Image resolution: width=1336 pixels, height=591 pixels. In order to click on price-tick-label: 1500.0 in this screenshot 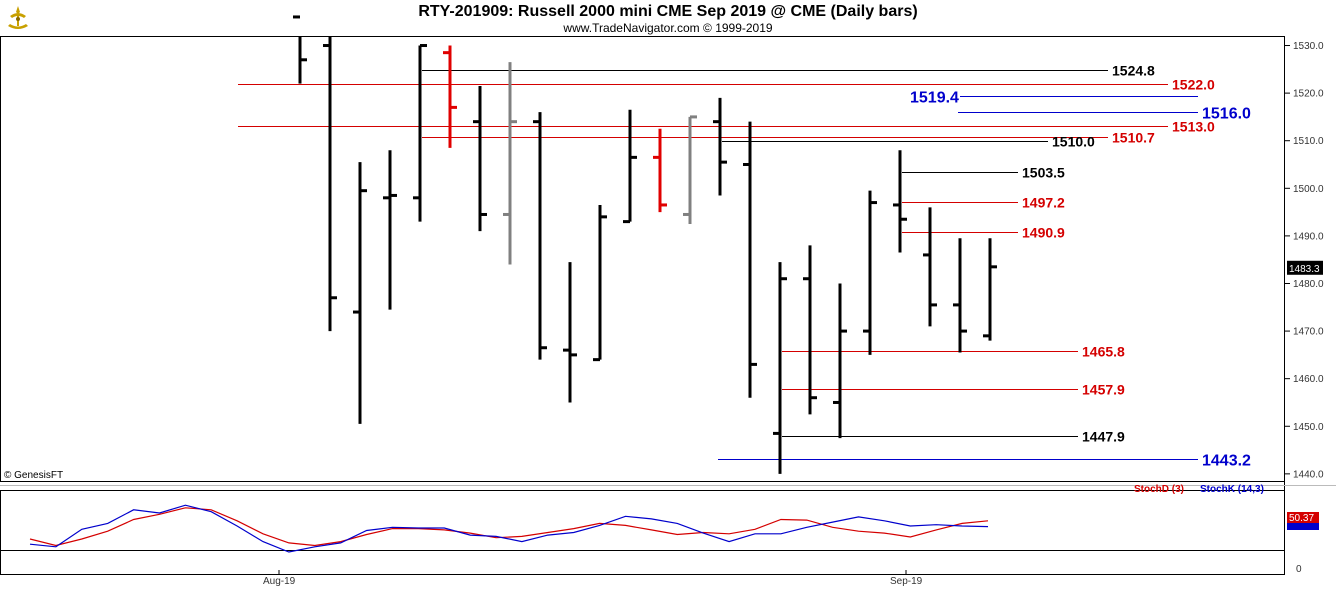, I will do `click(1308, 189)`.